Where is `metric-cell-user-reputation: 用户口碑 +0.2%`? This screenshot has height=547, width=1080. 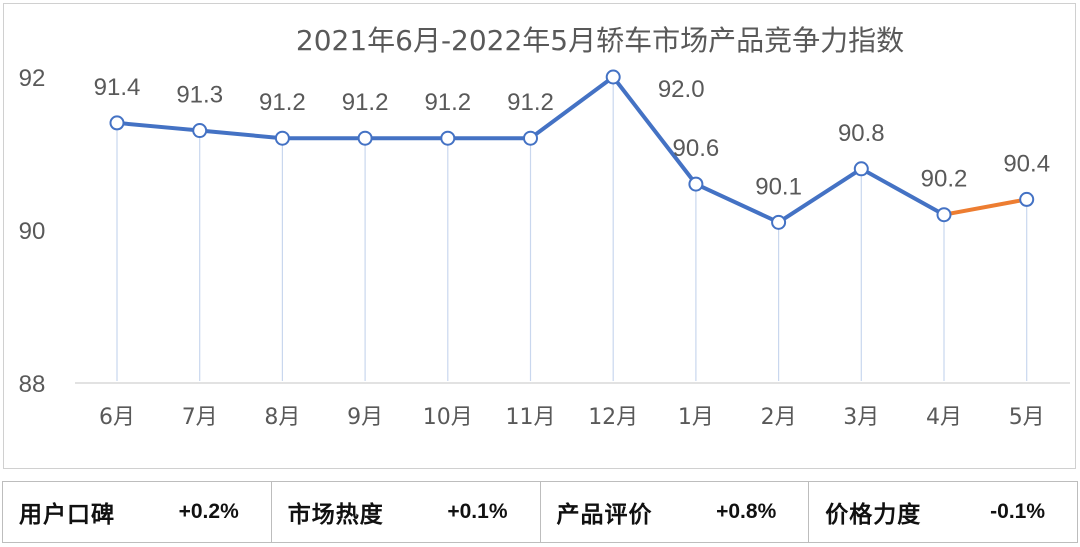 metric-cell-user-reputation: 用户口碑 +0.2% is located at coordinates (137, 512).